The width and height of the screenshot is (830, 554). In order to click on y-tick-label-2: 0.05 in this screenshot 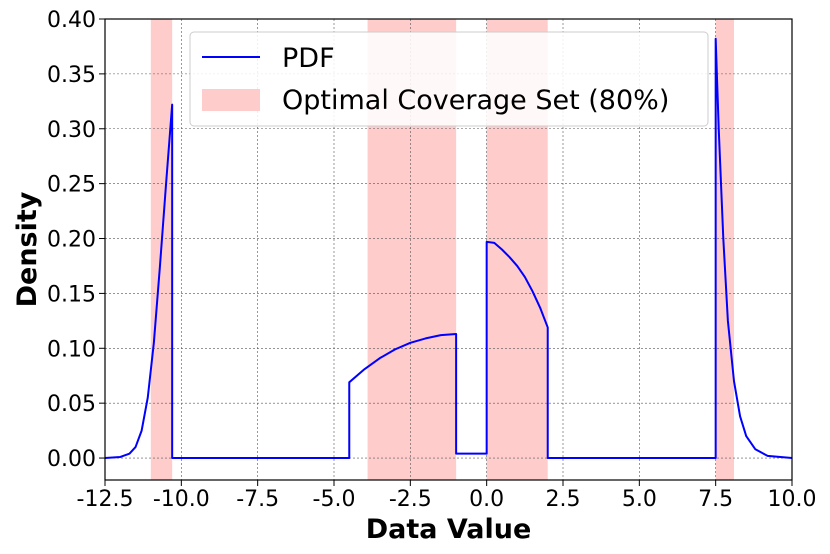, I will do `click(71, 404)`.